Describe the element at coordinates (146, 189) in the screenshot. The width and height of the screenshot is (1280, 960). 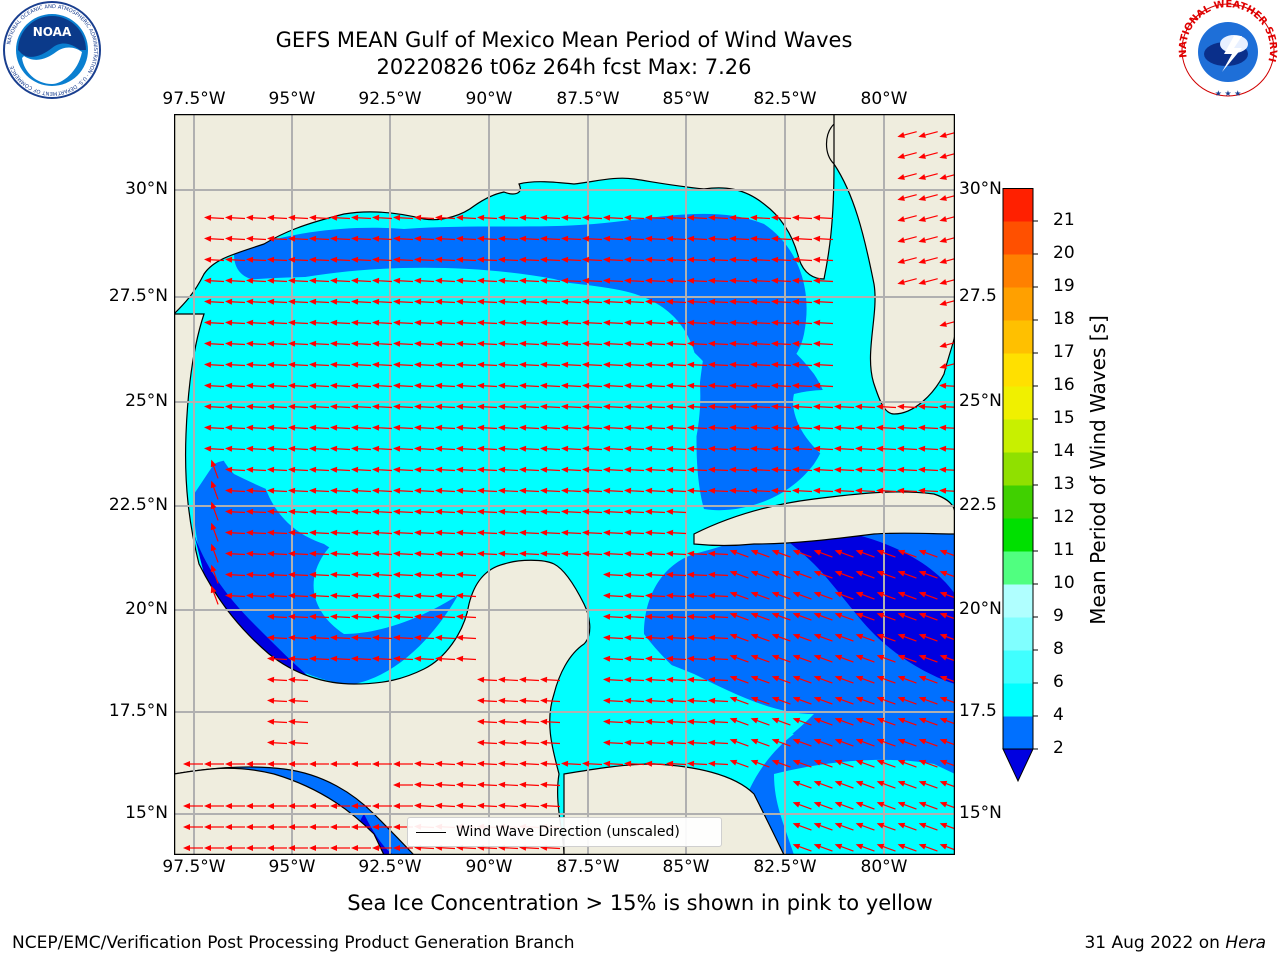
I see `lat-tick-left: 30°N` at that location.